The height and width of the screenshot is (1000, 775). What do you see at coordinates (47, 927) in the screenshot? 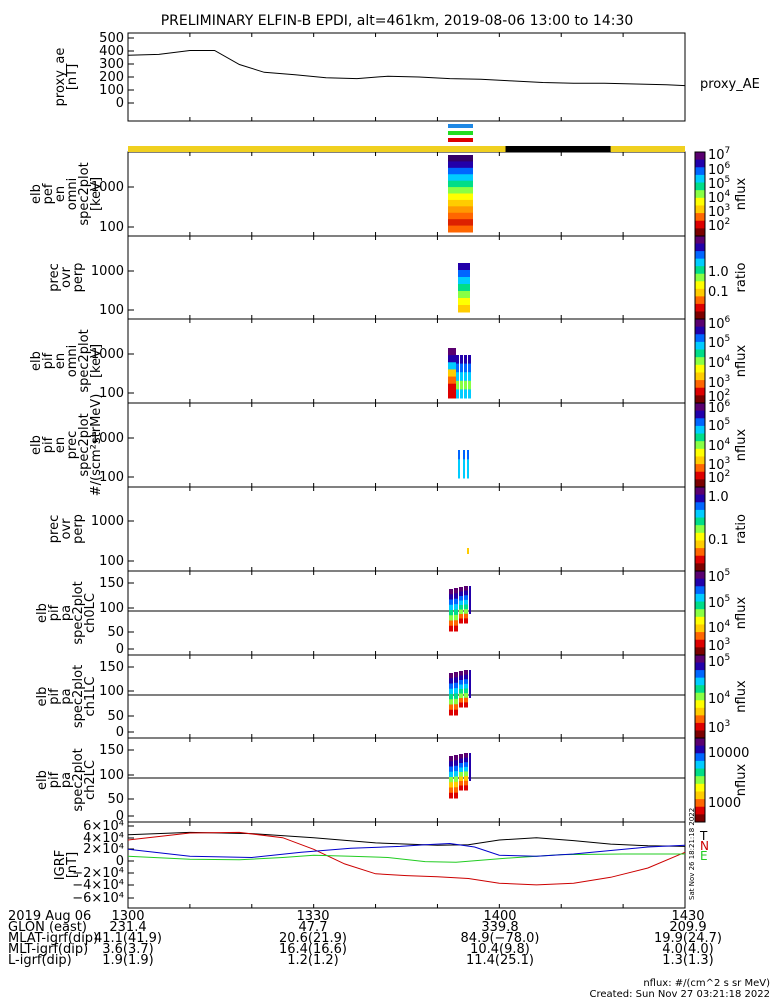
I see `footer-row-label: GLON (east)` at bounding box center [47, 927].